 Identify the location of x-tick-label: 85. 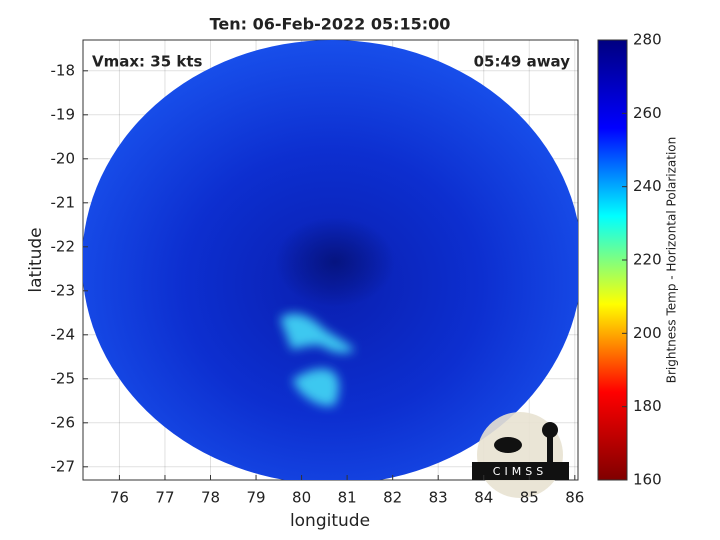
(529, 498).